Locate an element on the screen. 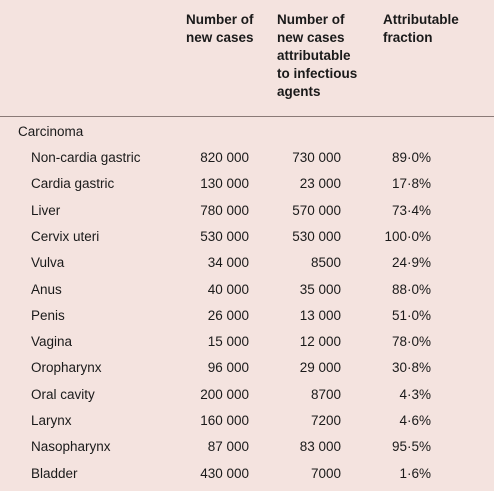  row-new-cases: 34 000 is located at coordinates (228, 263).